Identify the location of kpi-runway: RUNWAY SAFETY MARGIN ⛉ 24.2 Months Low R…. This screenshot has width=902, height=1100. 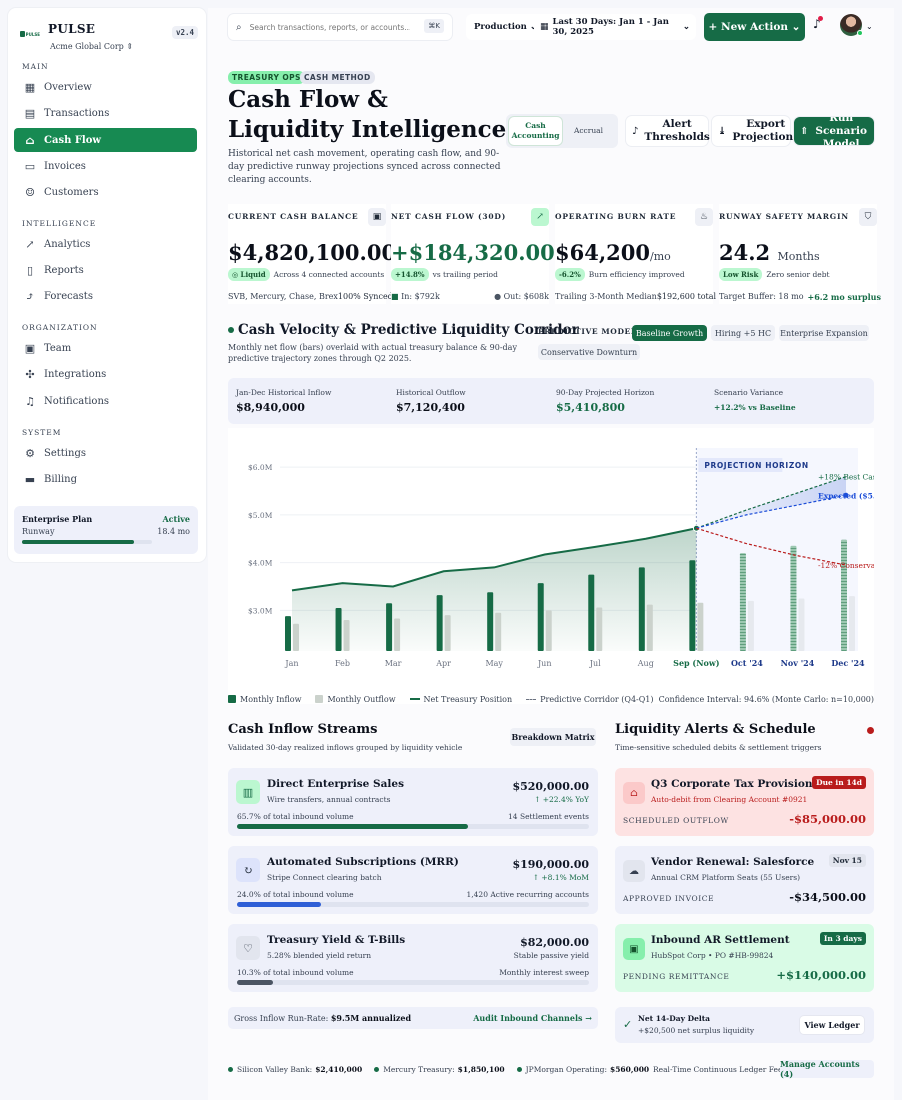
(800, 254).